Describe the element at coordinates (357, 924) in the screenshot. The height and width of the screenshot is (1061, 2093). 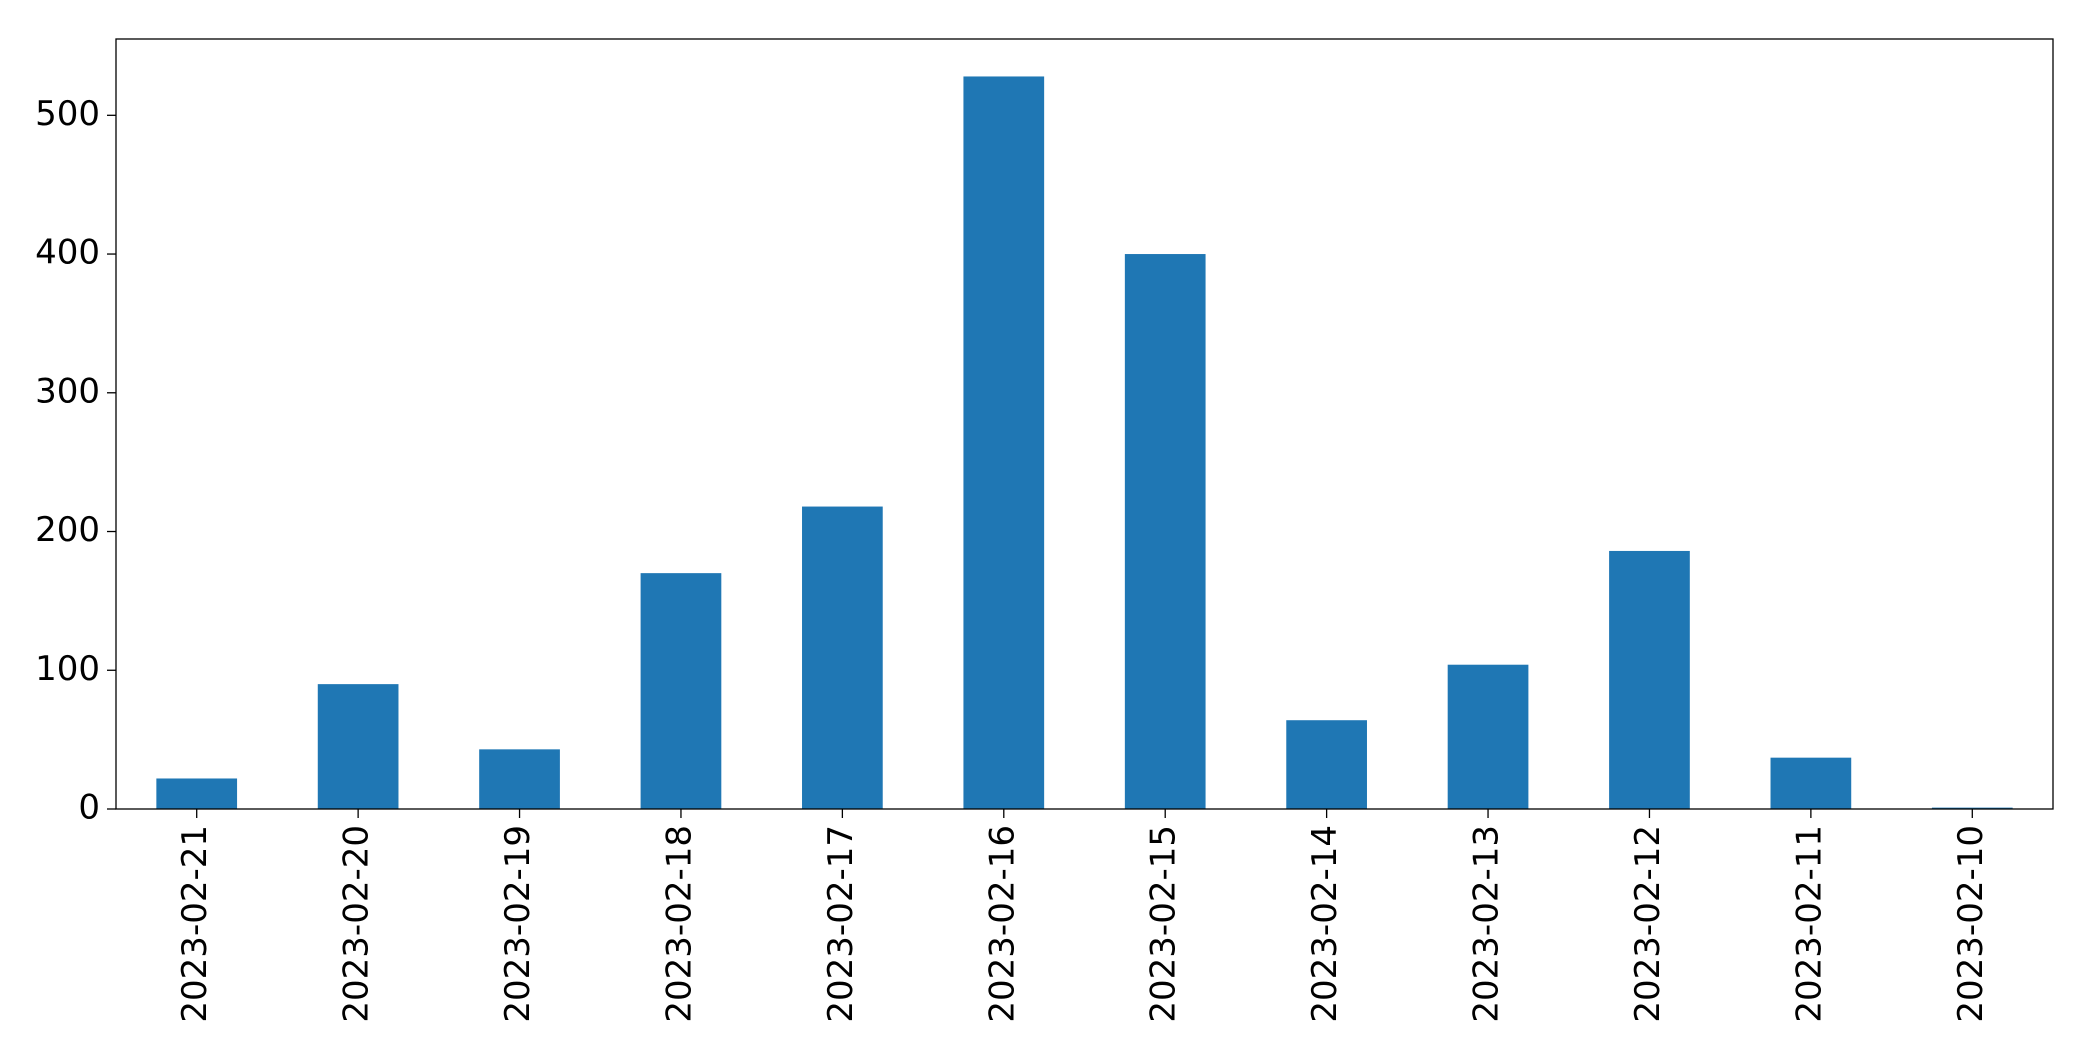
I see `x-tick-label: 2023-02-20` at that location.